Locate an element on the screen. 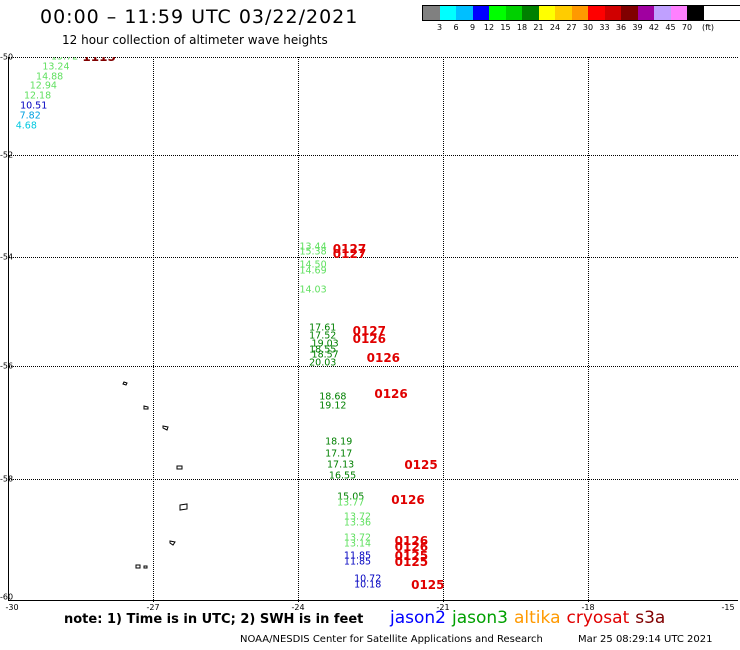  wave-height-label: 16.55 is located at coordinates (342, 476).